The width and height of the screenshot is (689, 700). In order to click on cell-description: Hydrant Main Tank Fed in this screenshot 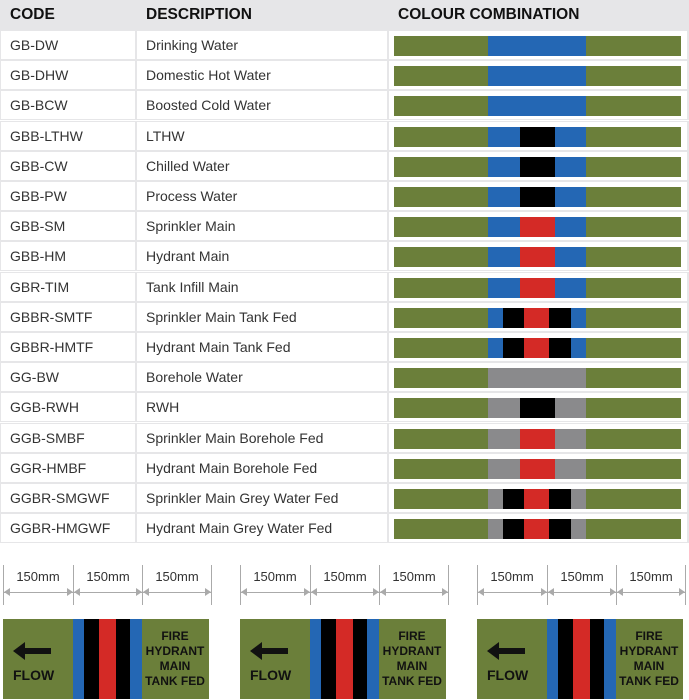, I will do `click(262, 347)`.